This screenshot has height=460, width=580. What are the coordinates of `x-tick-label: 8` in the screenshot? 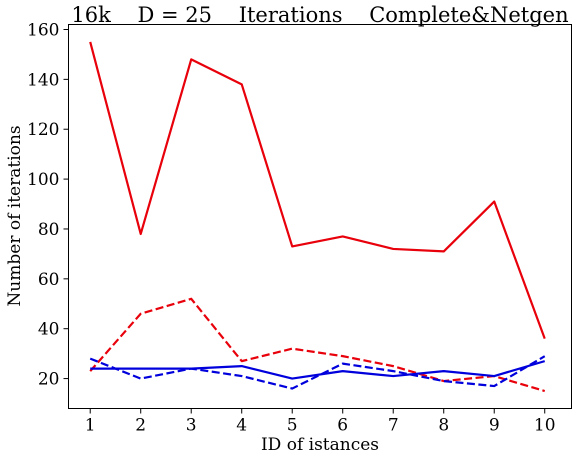 It's located at (443, 426).